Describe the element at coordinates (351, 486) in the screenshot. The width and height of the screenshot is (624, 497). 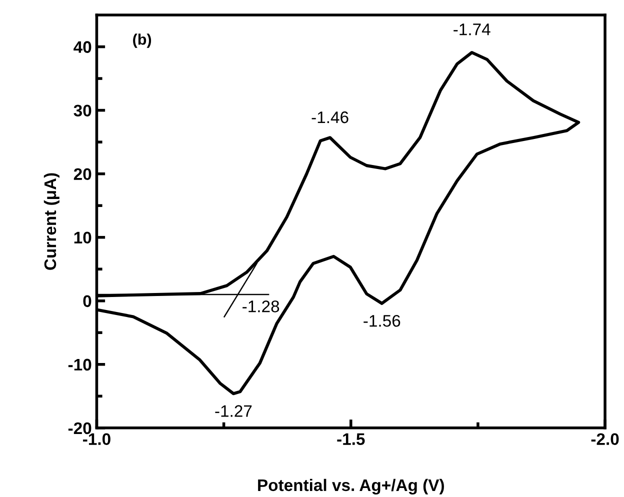
I see `x-axis-title: Potential vs. Ag+/Ag (V)` at that location.